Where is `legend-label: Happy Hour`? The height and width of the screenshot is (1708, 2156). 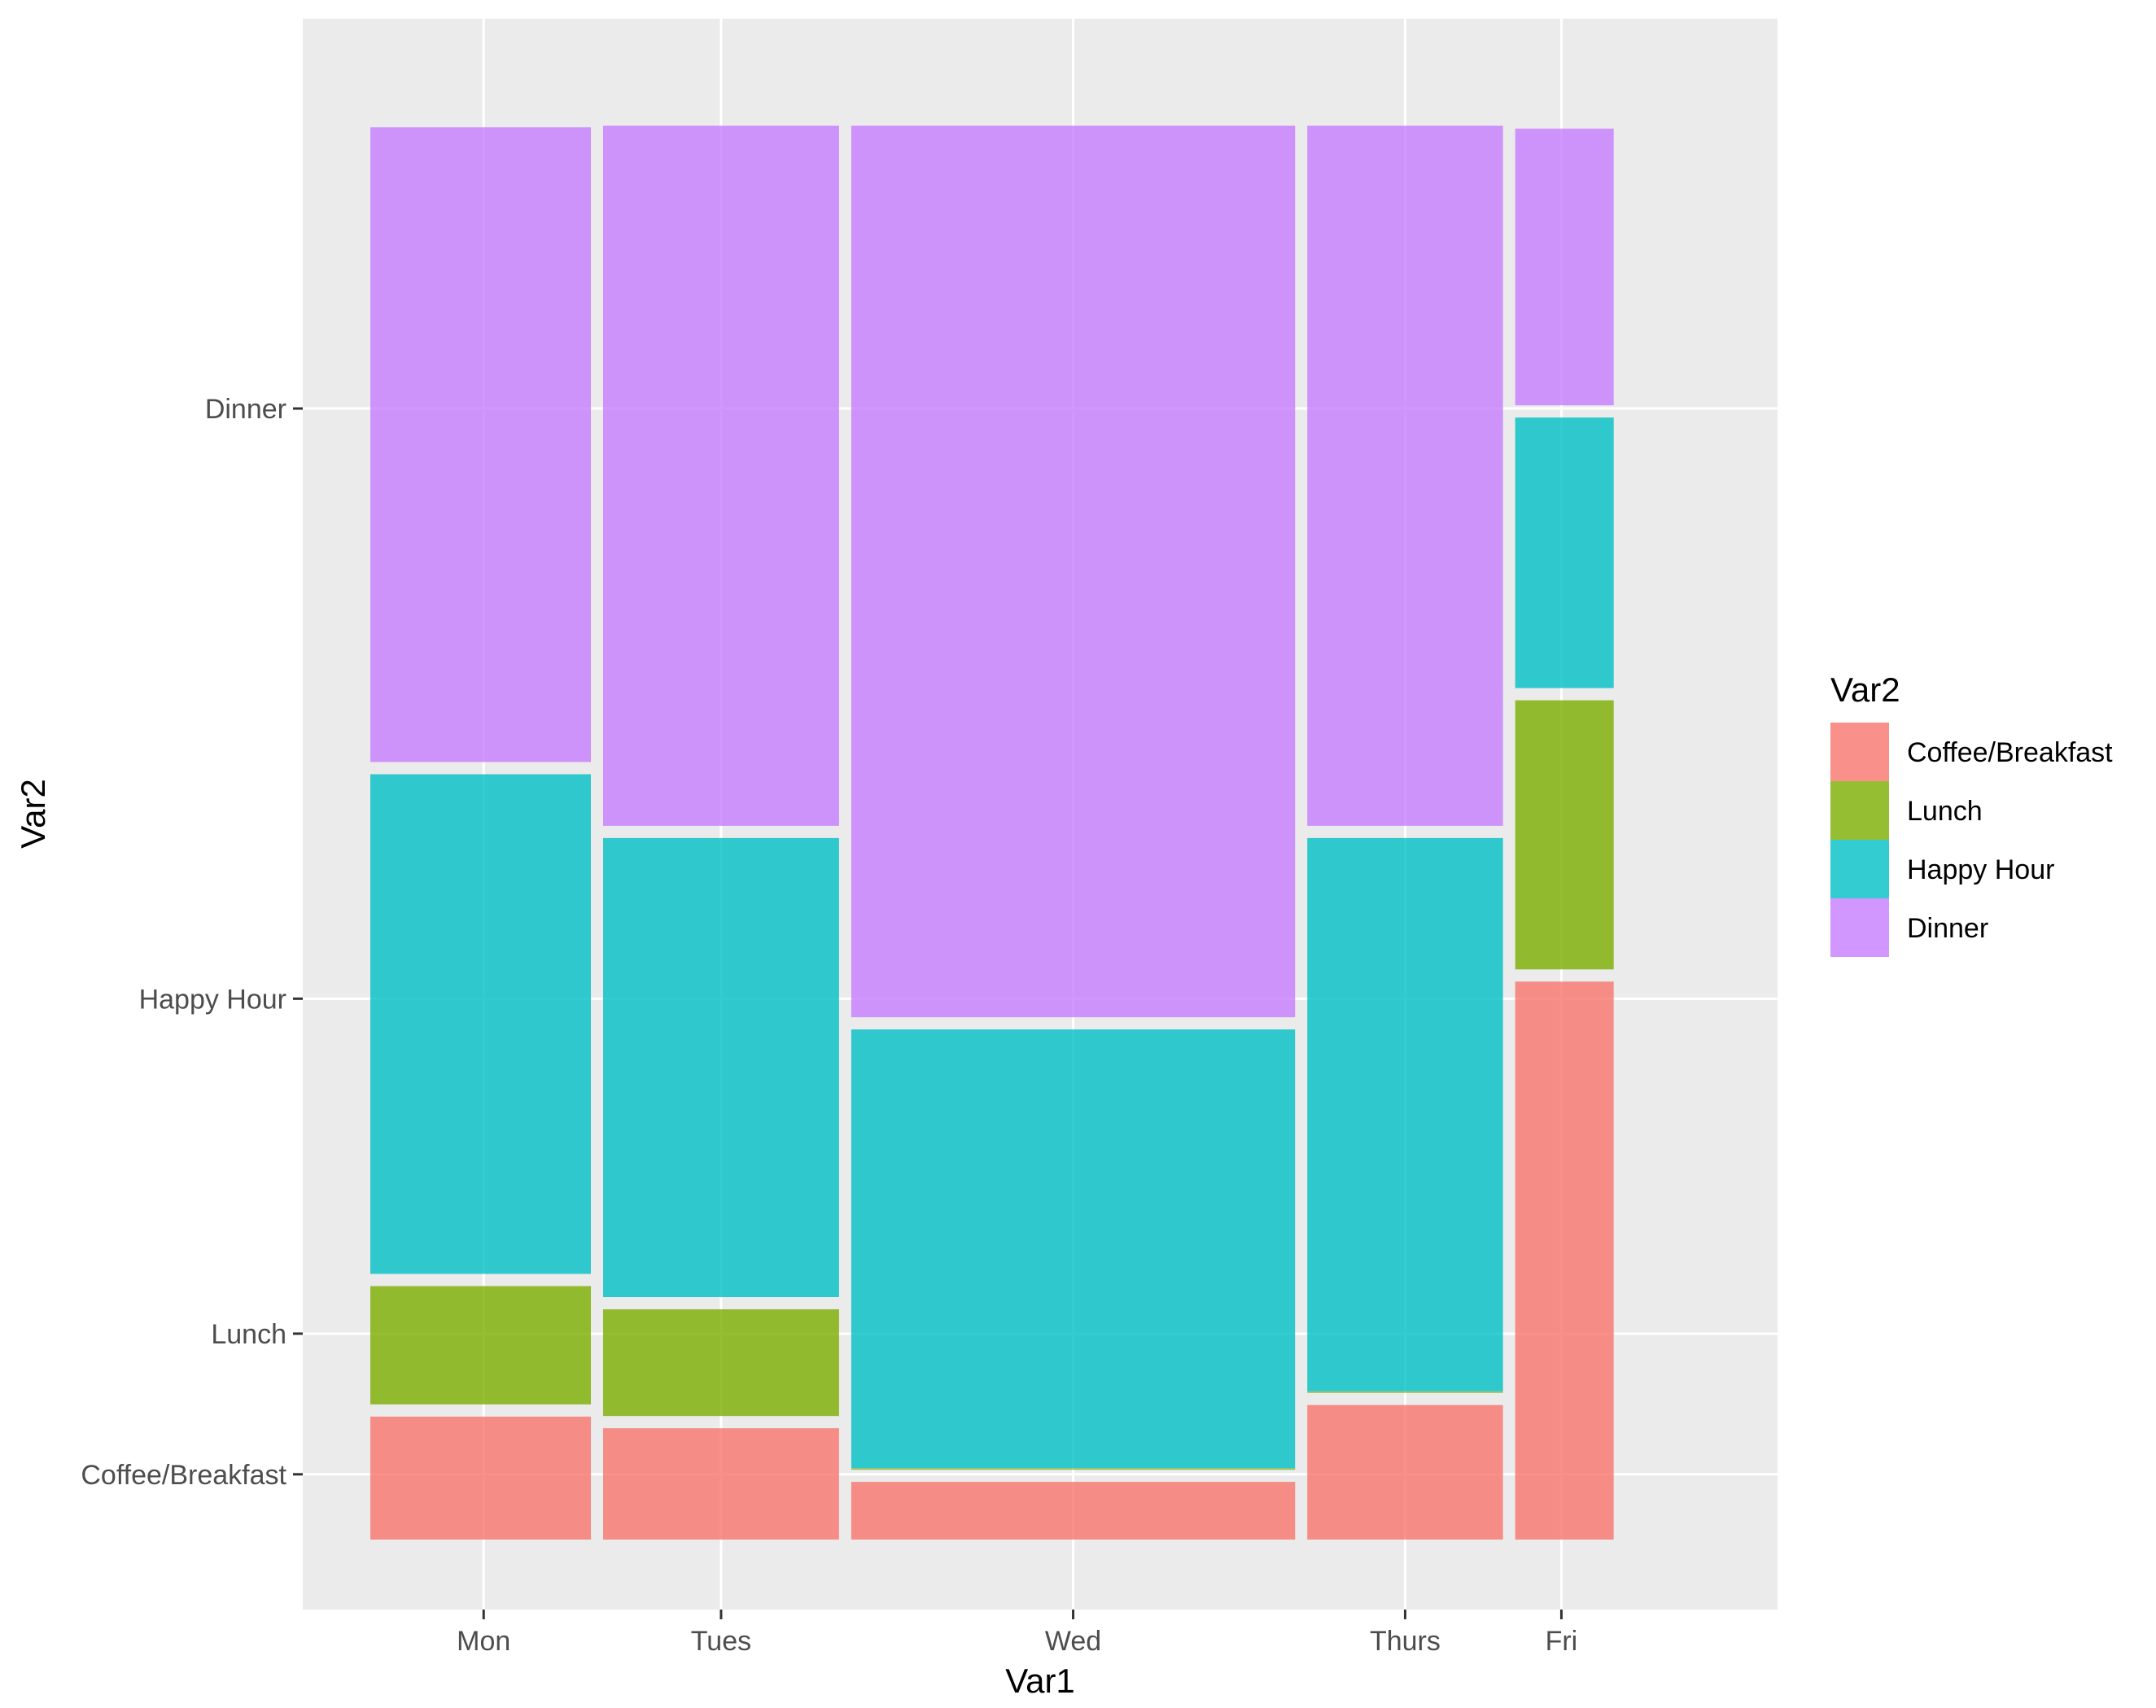
legend-label: Happy Hour is located at coordinates (1980, 869).